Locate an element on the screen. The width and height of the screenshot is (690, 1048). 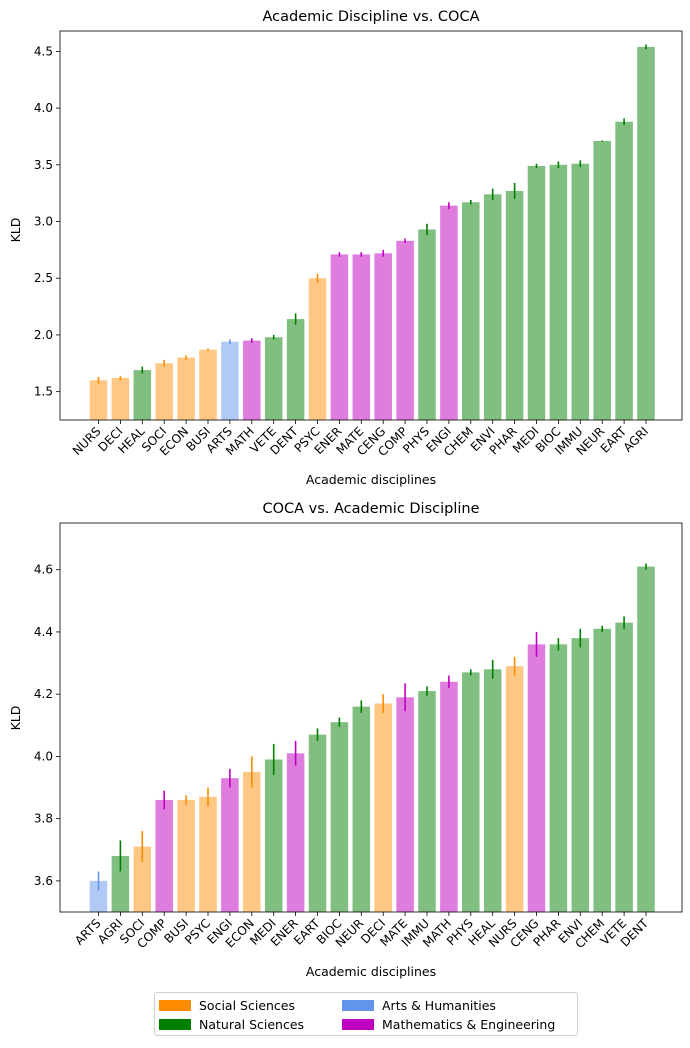
chart-title: Academic Discipline vs. COCA is located at coordinates (370, 17).